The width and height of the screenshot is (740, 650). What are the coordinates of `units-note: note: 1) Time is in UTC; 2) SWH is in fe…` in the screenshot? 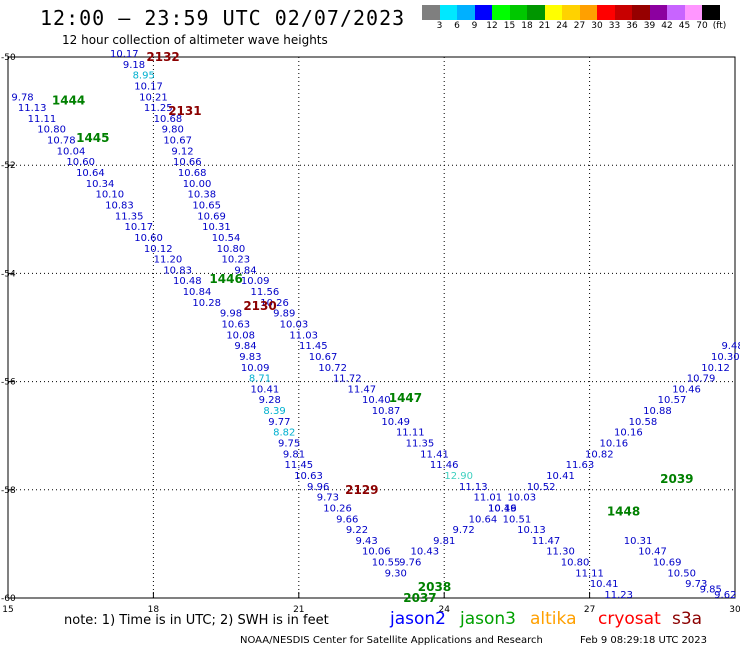 It's located at (196, 620).